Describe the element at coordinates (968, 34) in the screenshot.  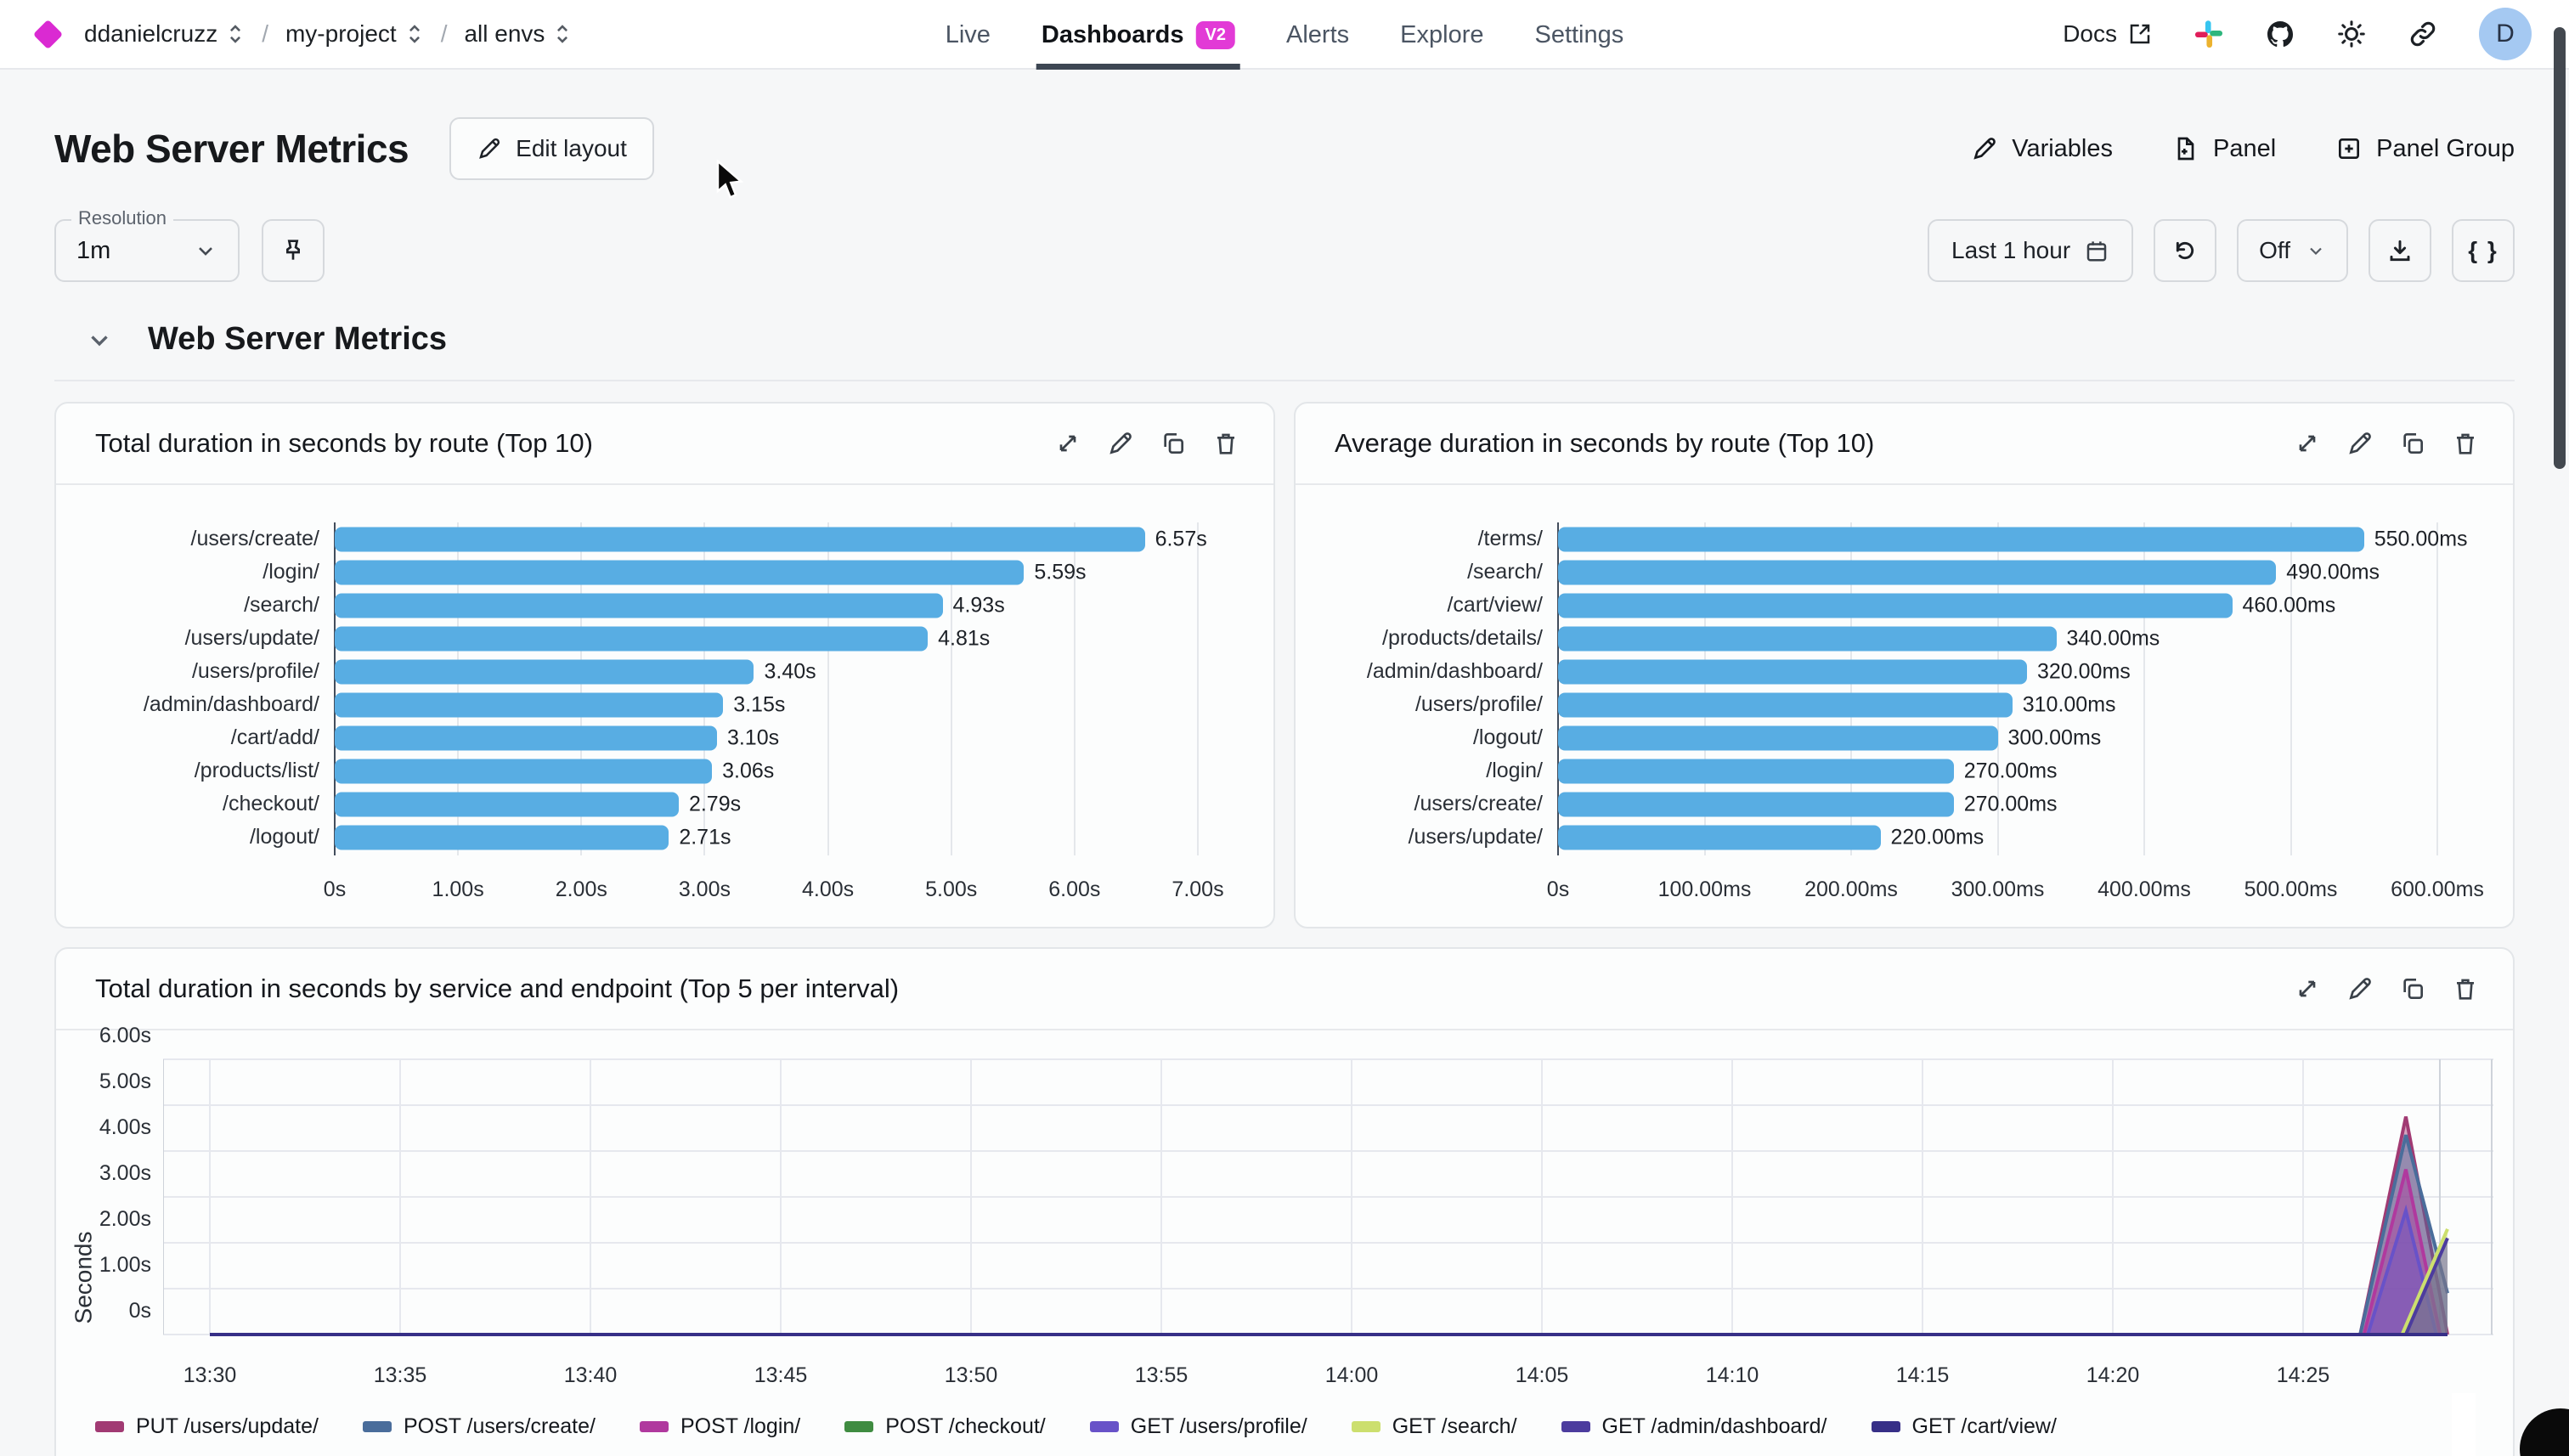
I see `tab-live: Live` at that location.